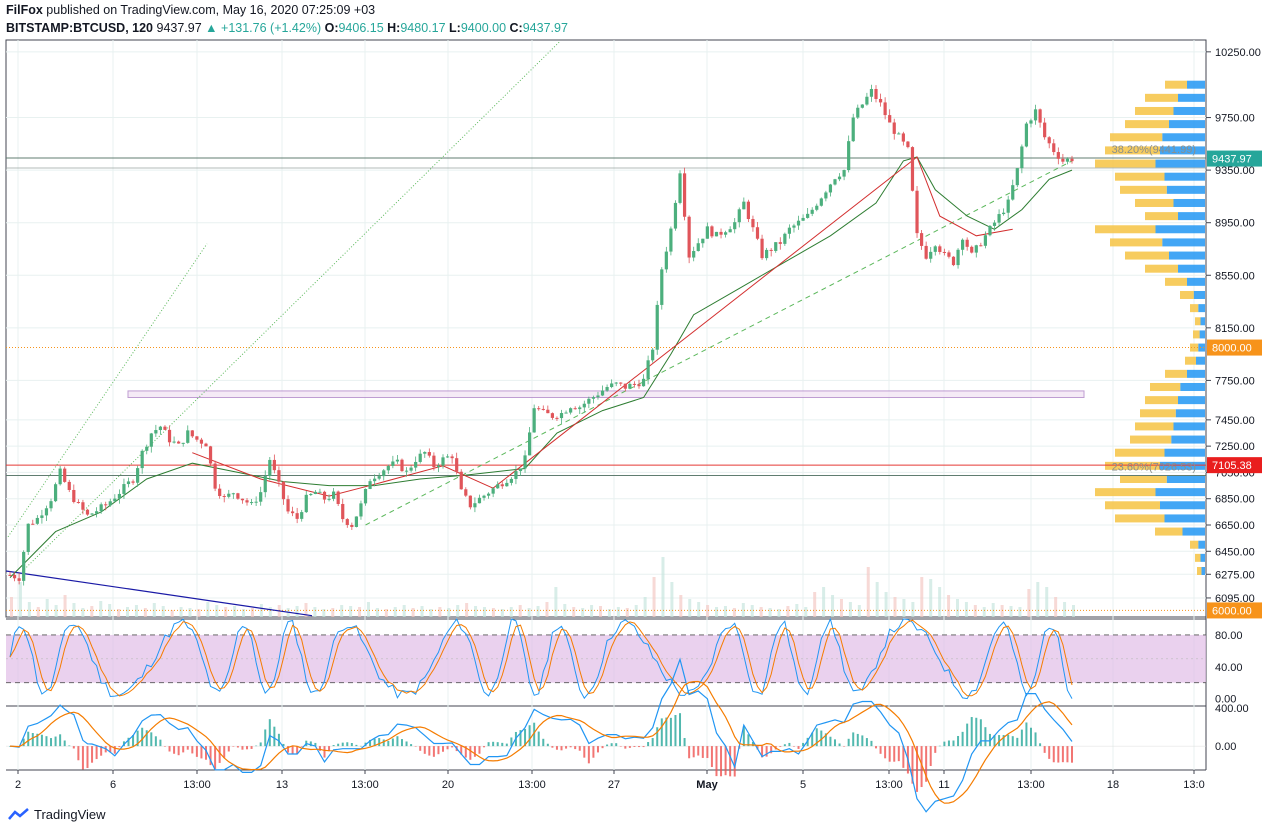 The image size is (1280, 833). Describe the element at coordinates (1235, 119) in the screenshot. I see `price-tick-label: 9750.00` at that location.